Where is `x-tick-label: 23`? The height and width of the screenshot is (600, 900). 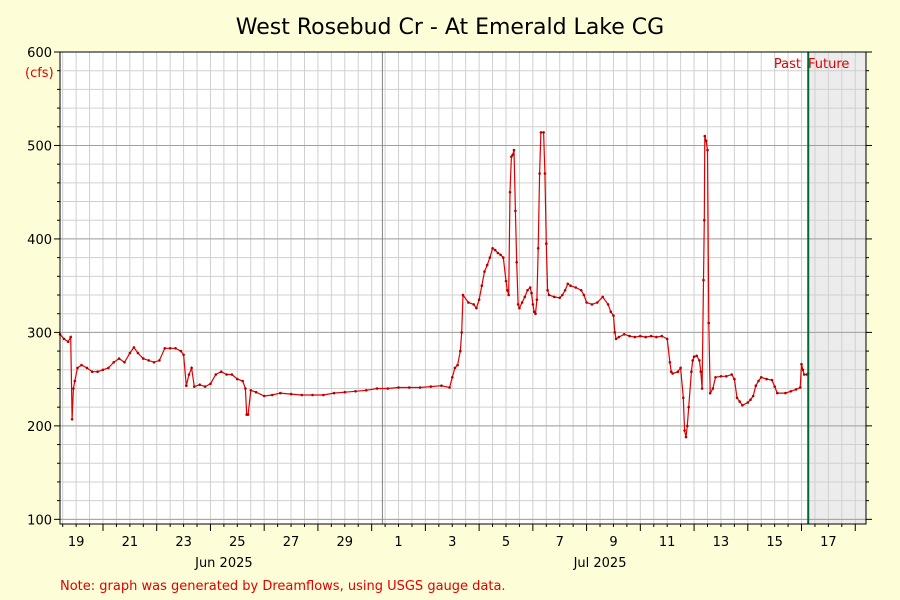 x-tick-label: 23 is located at coordinates (183, 542).